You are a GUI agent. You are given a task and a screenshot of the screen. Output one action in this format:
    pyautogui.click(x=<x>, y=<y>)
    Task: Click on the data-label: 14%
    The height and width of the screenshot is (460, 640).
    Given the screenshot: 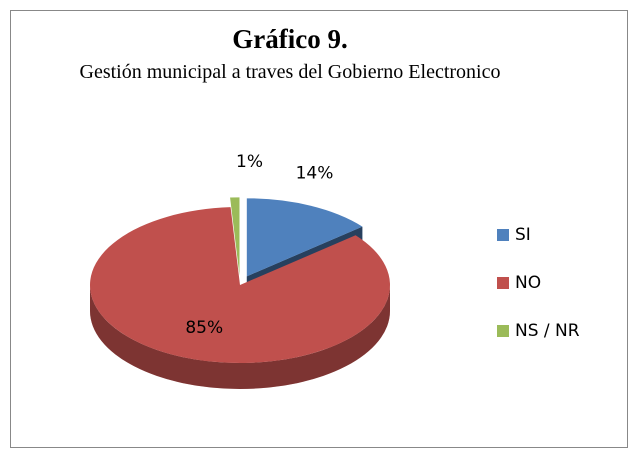 What is the action you would take?
    pyautogui.click(x=315, y=174)
    